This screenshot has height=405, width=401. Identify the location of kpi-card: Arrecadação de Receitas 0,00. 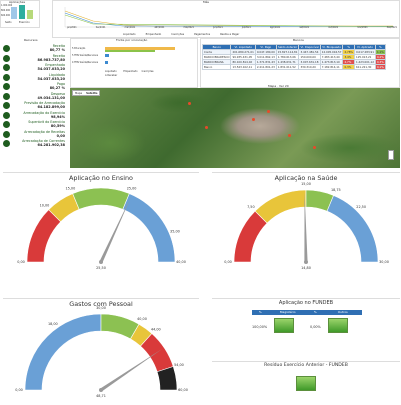
(34, 135).